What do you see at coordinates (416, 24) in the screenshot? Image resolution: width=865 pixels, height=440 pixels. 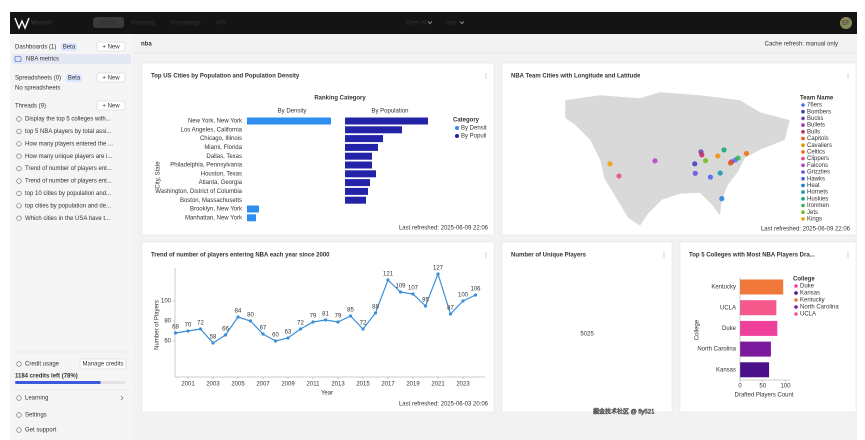 I see `project-select: Wren AI` at bounding box center [416, 24].